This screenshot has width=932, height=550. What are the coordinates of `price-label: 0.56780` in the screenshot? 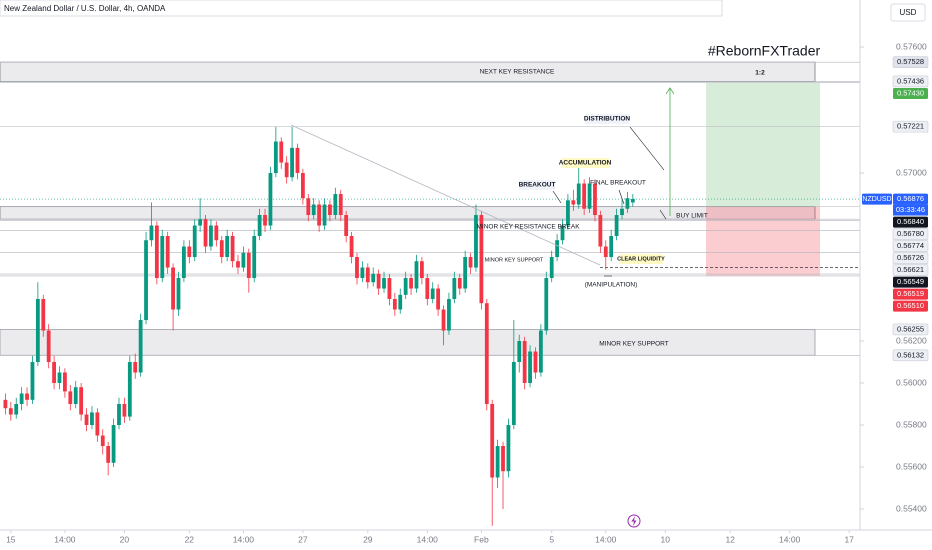 It's located at (910, 233).